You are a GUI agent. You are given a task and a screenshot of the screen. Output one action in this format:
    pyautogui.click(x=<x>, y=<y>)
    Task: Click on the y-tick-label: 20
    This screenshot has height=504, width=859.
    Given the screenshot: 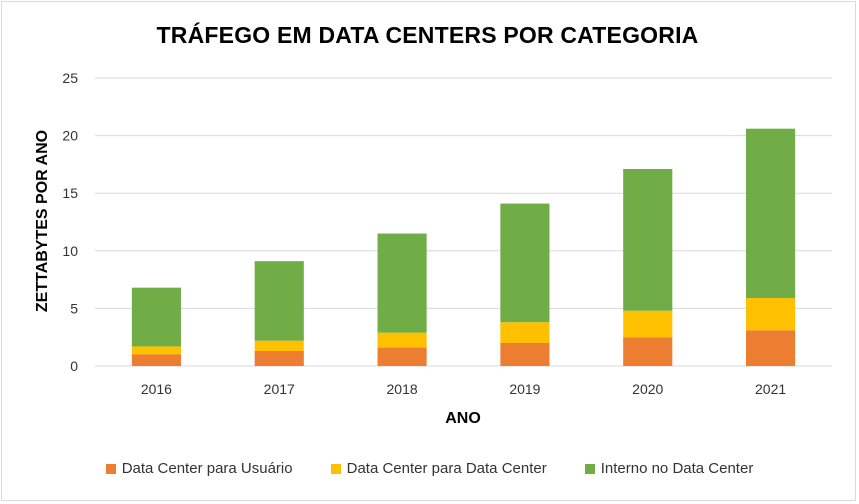 What is the action you would take?
    pyautogui.click(x=70, y=136)
    